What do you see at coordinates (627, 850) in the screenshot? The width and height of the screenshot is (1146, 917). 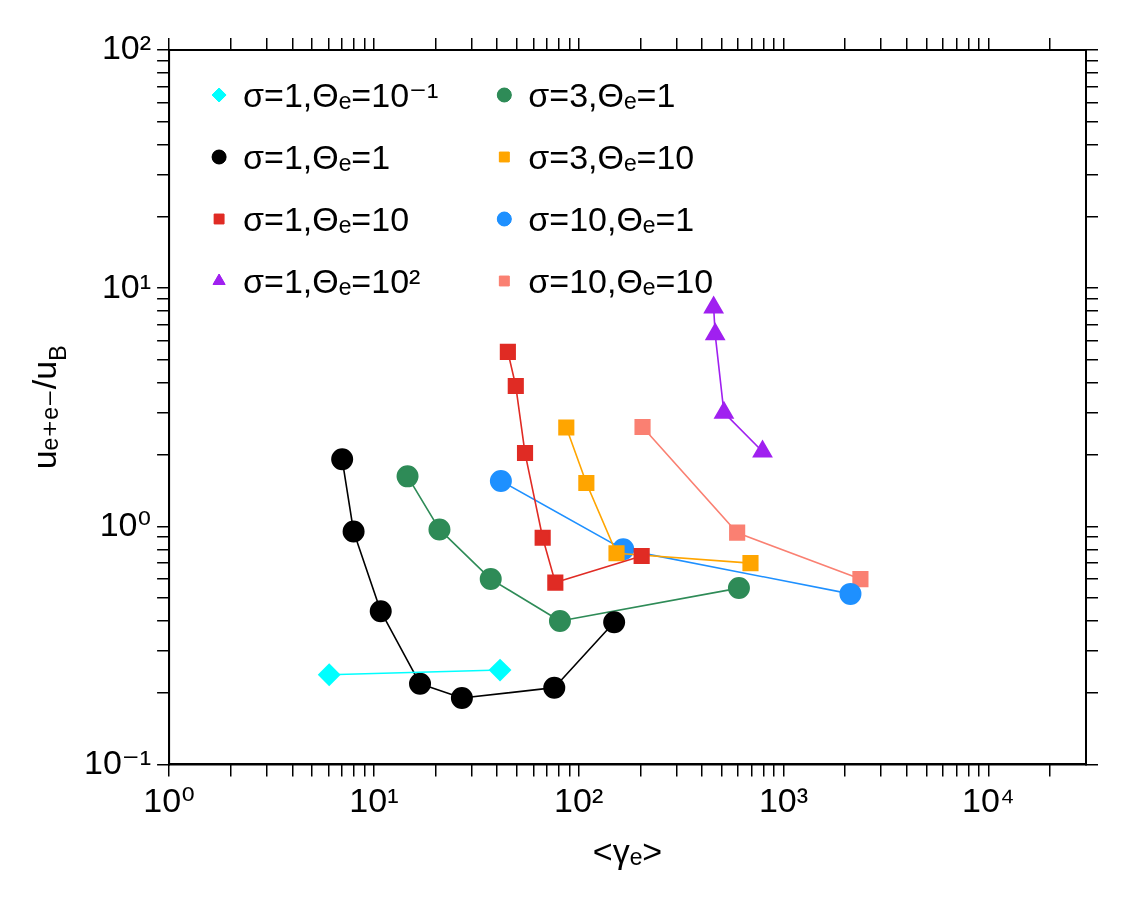 I see `x-axis-title: <γₑ>` at bounding box center [627, 850].